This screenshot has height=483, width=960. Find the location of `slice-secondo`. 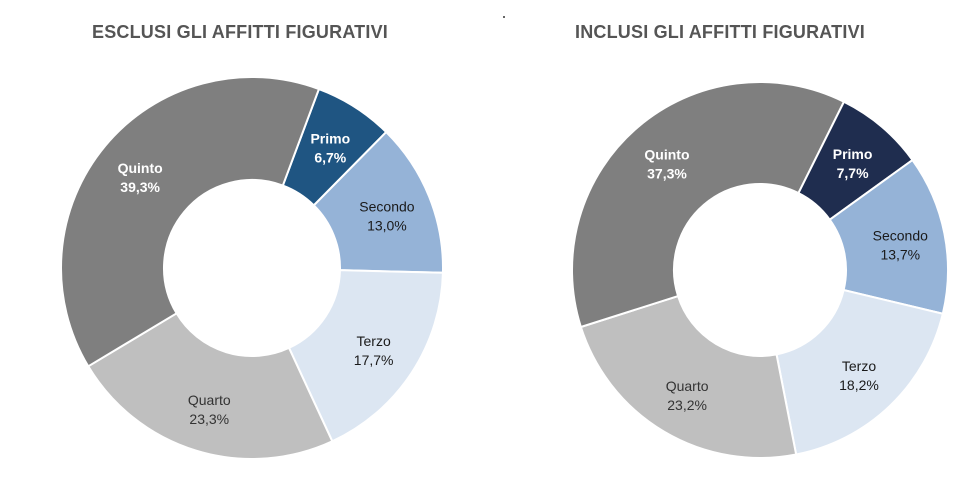

slice-secondo is located at coordinates (888, 236).